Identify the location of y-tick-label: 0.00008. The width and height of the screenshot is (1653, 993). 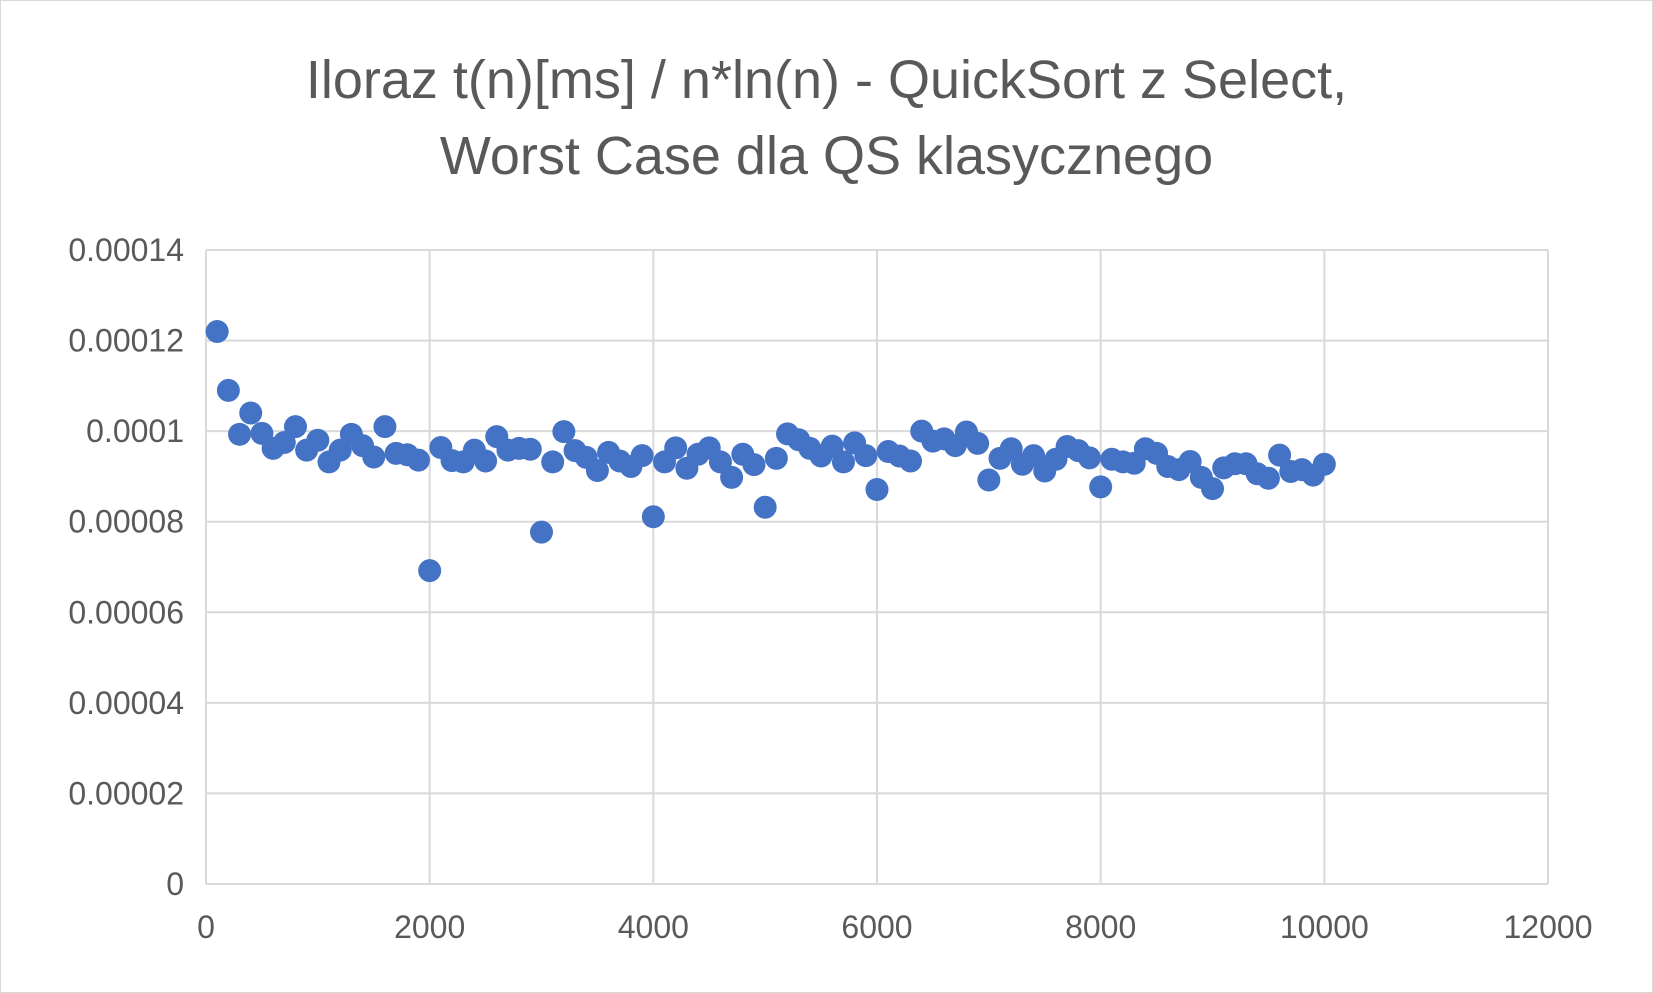
(126, 522).